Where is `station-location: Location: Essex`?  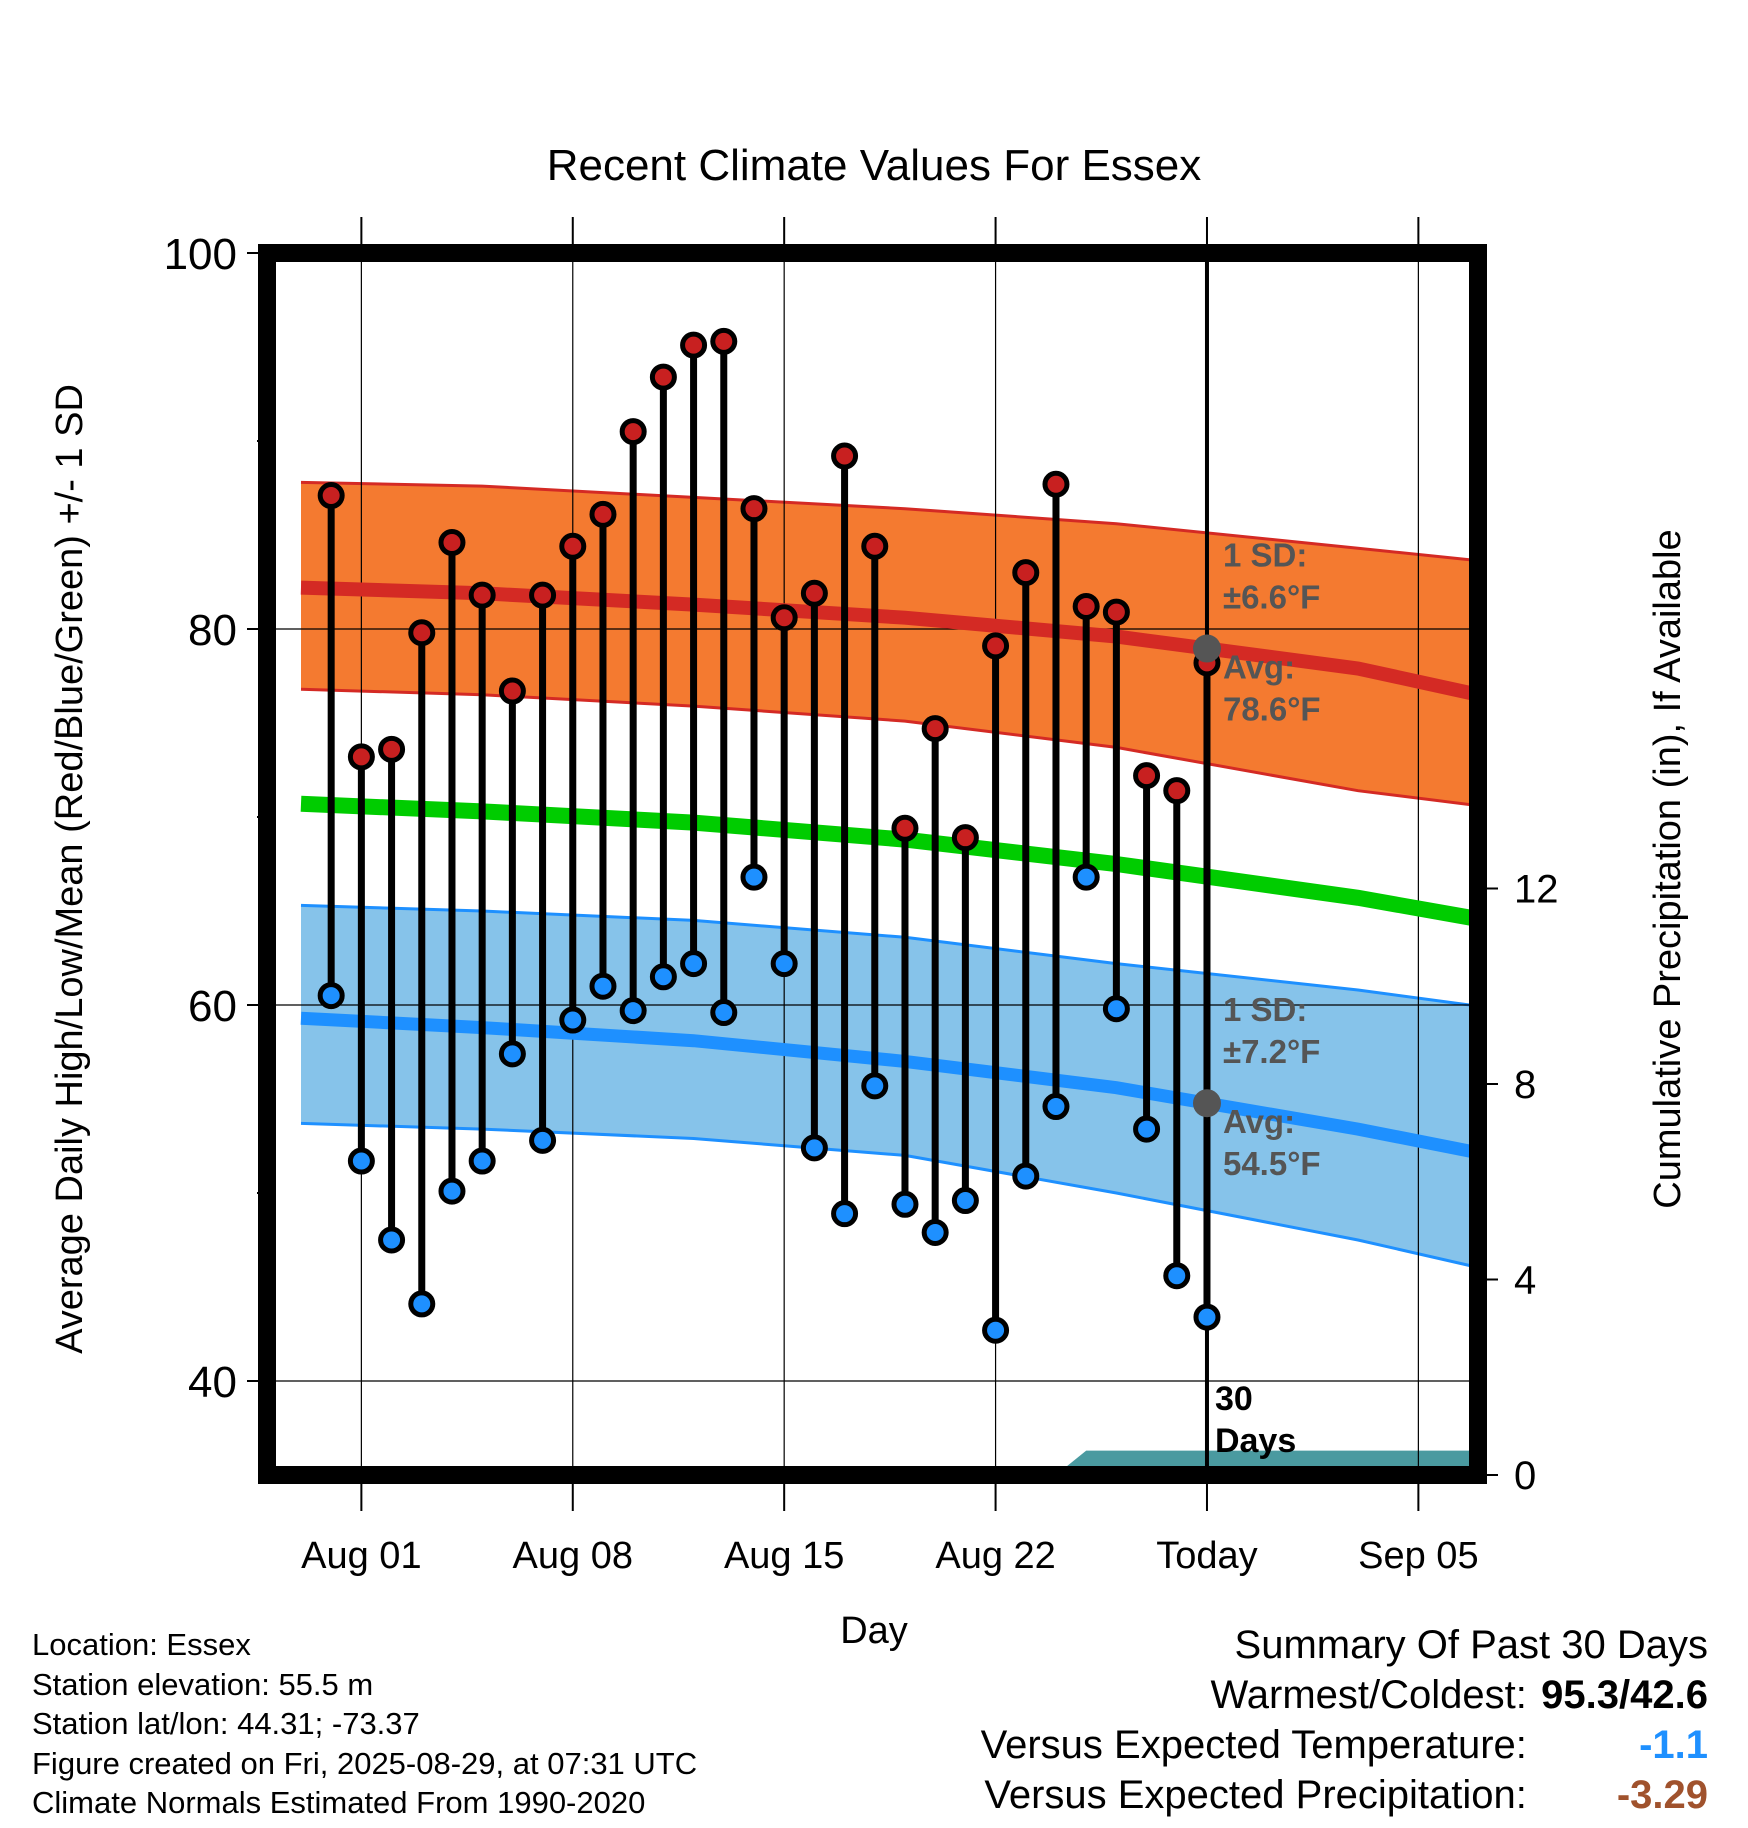 station-location: Location: Essex is located at coordinates (141, 1644).